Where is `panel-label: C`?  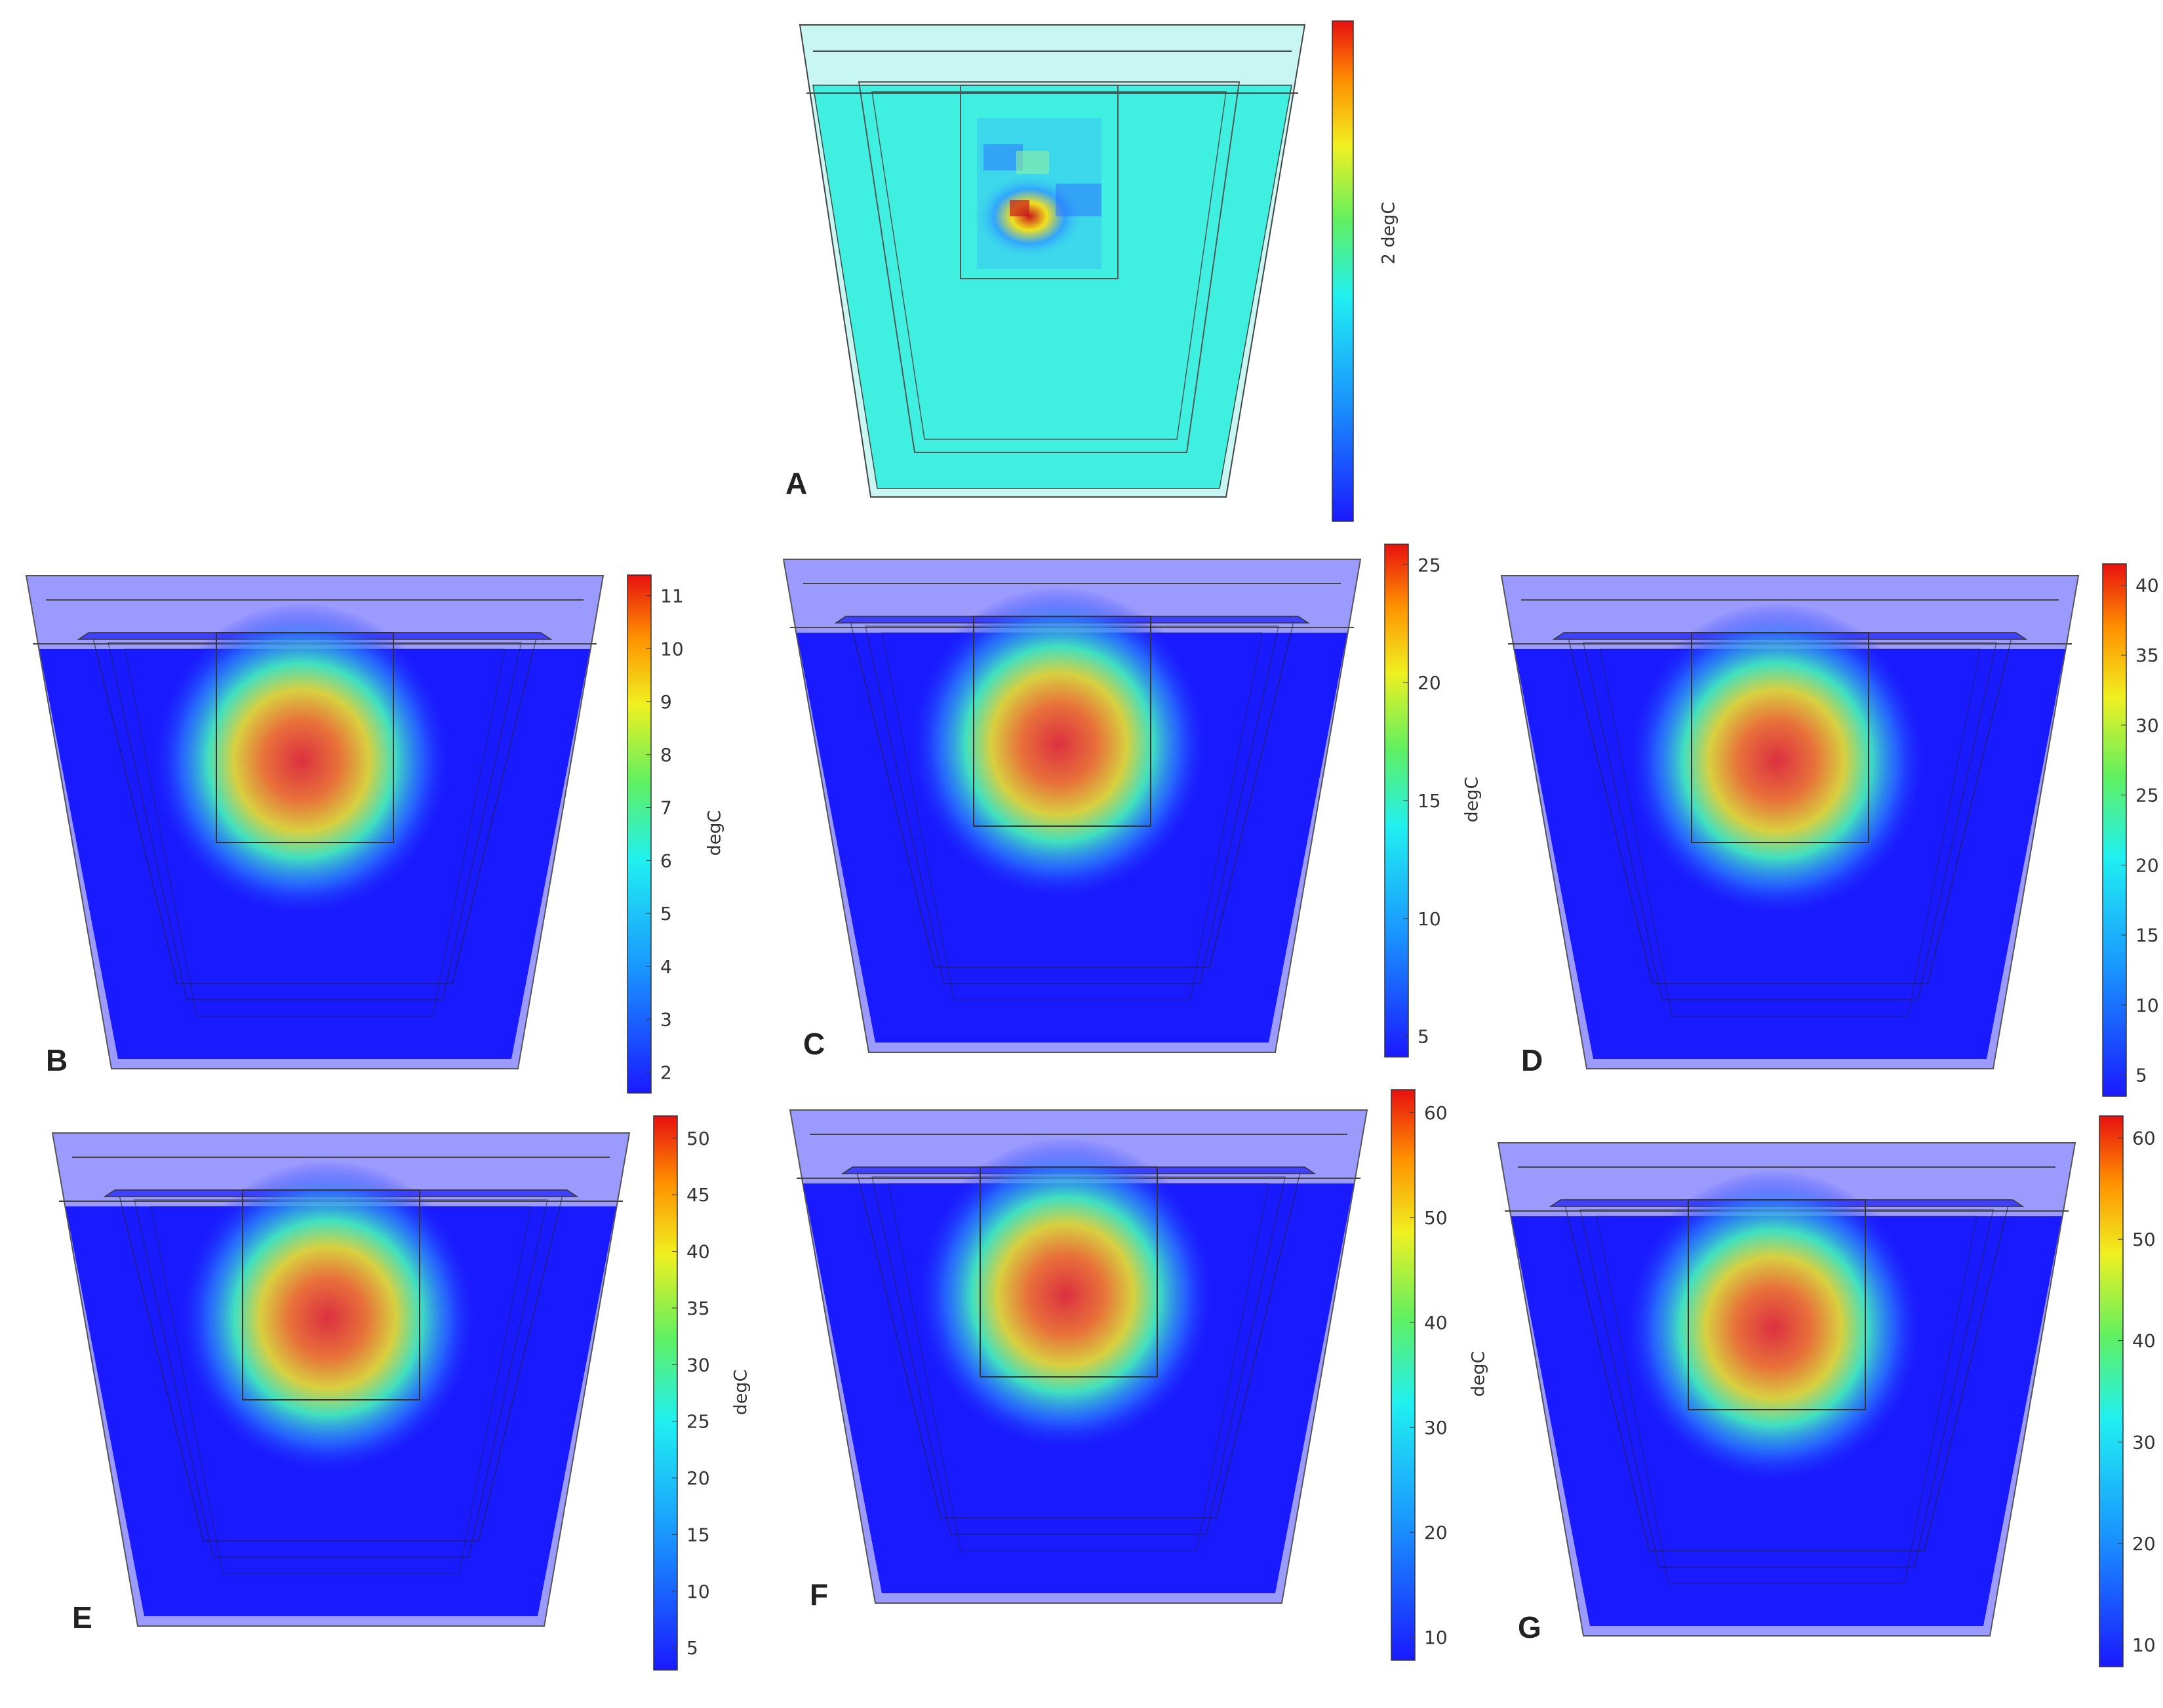 panel-label: C is located at coordinates (814, 1044).